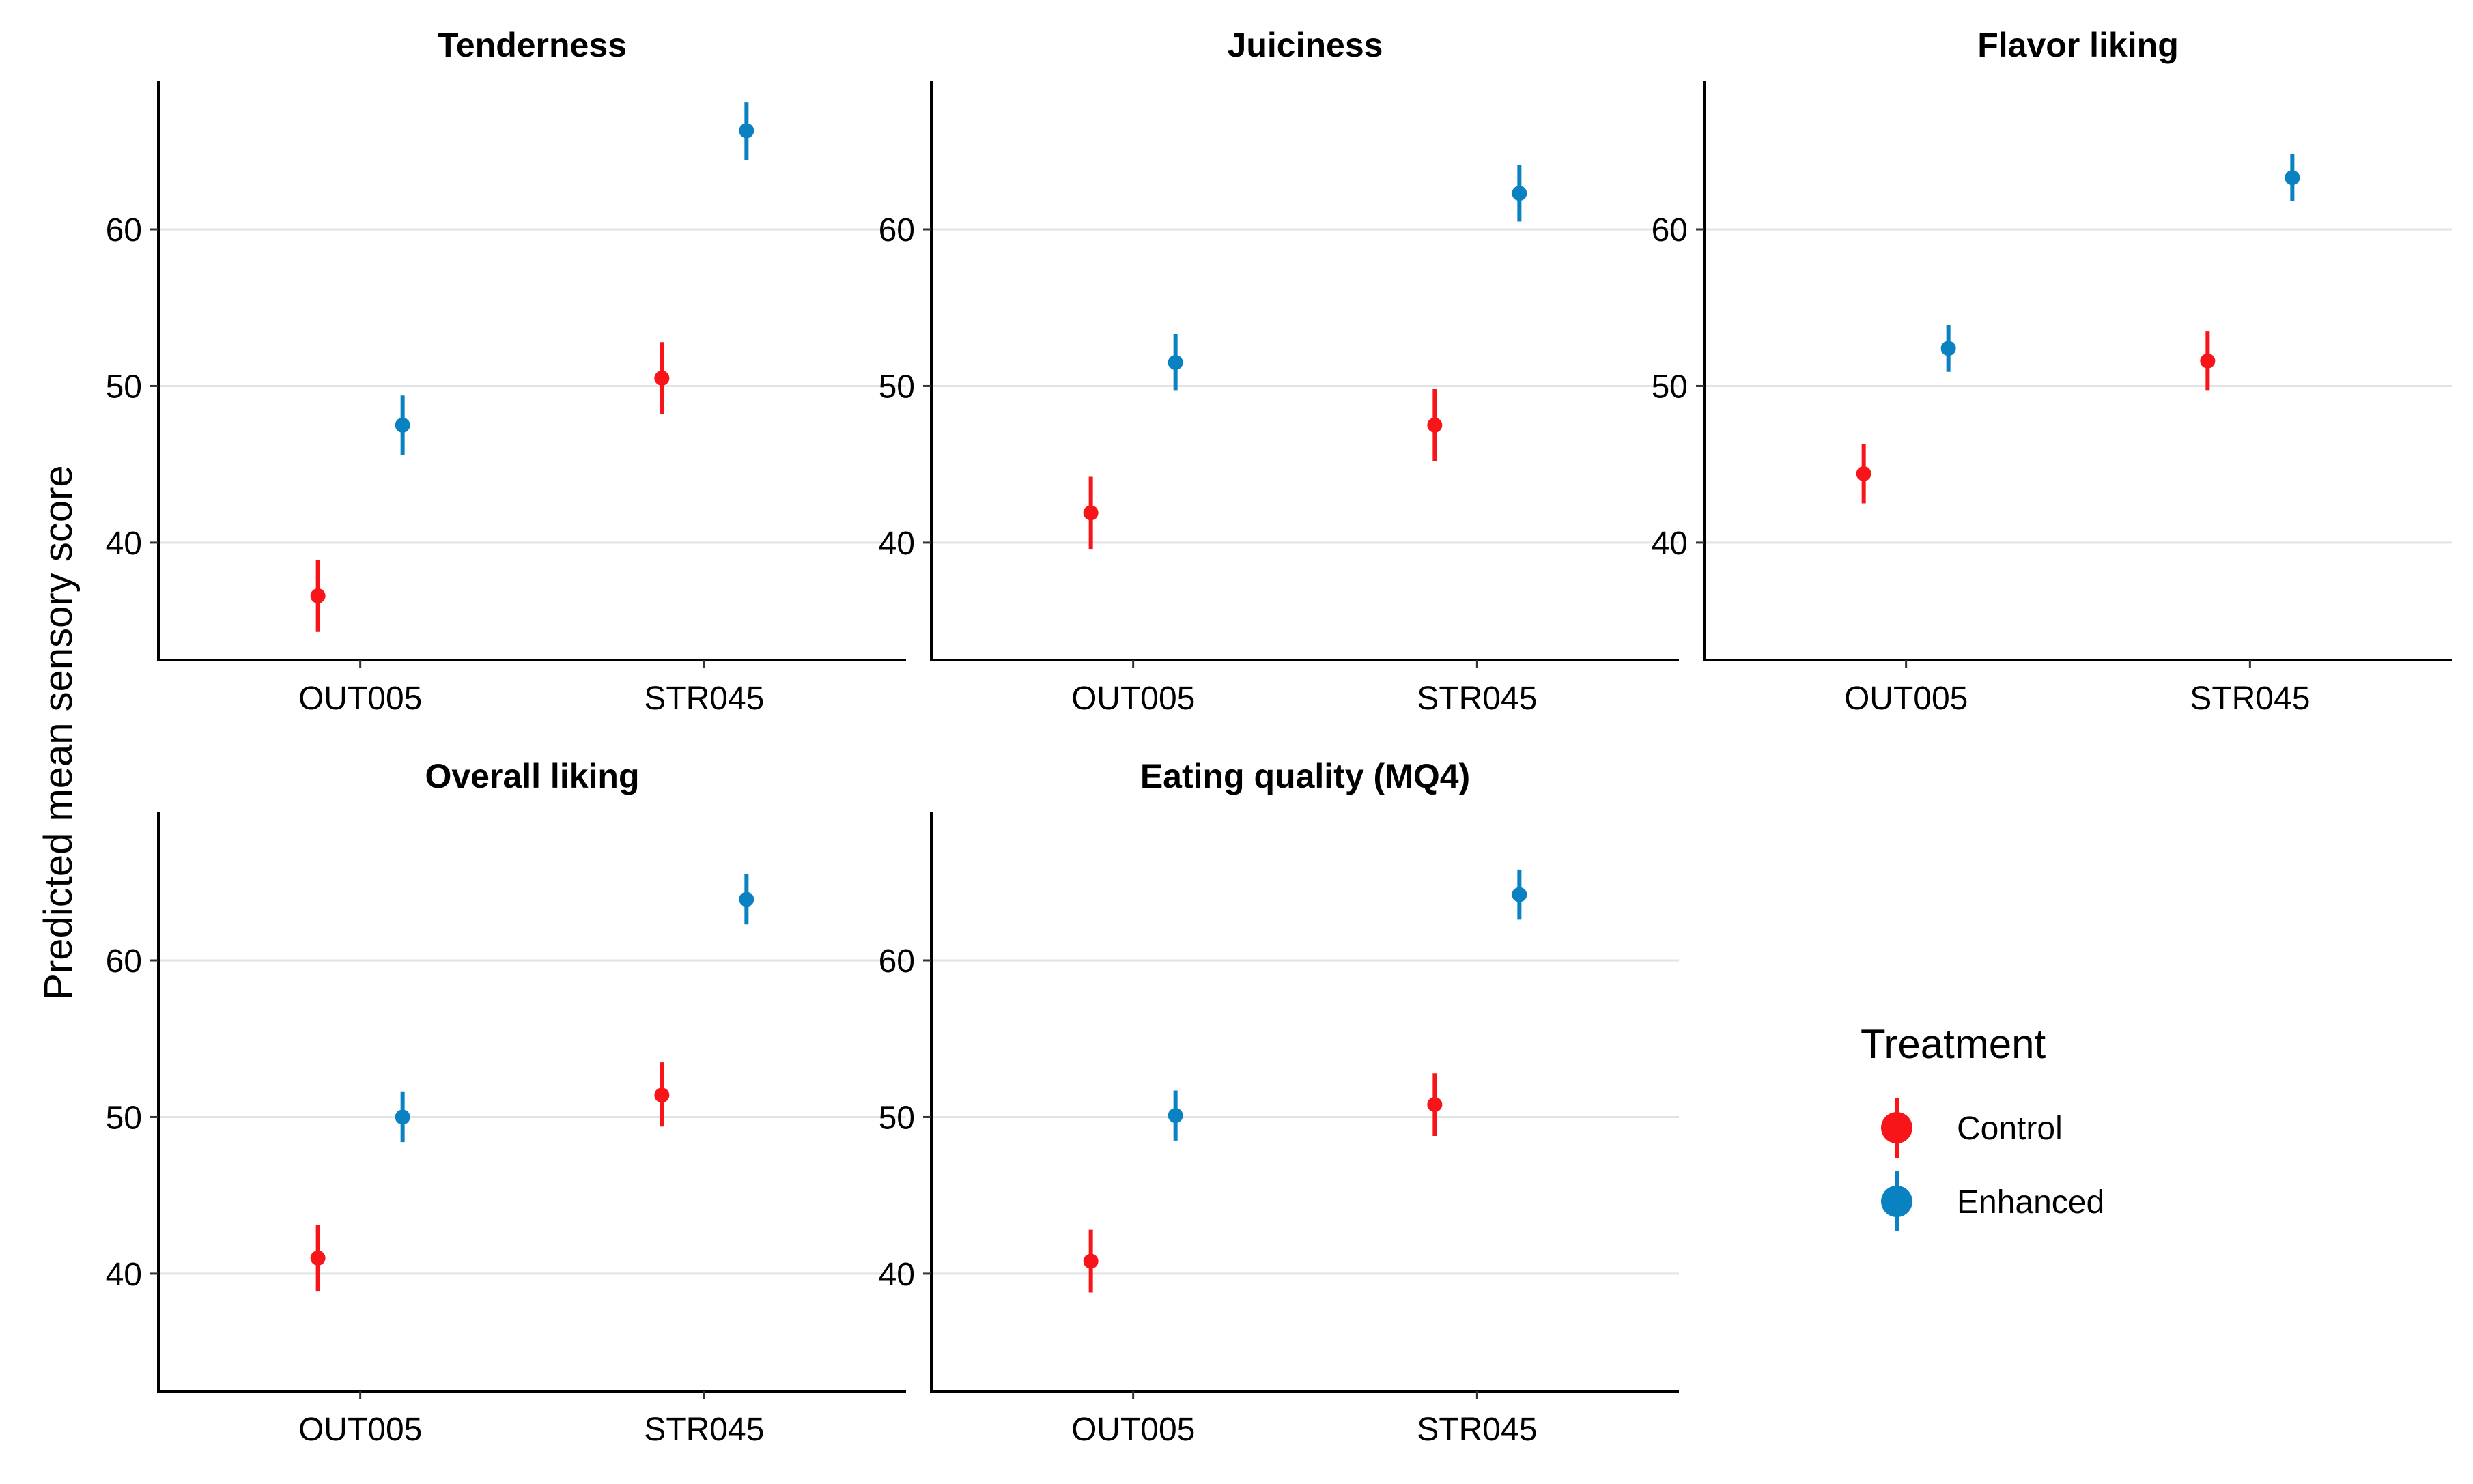 The image size is (2473, 1484). What do you see at coordinates (1953, 1044) in the screenshot?
I see `legend-title: Treatment` at bounding box center [1953, 1044].